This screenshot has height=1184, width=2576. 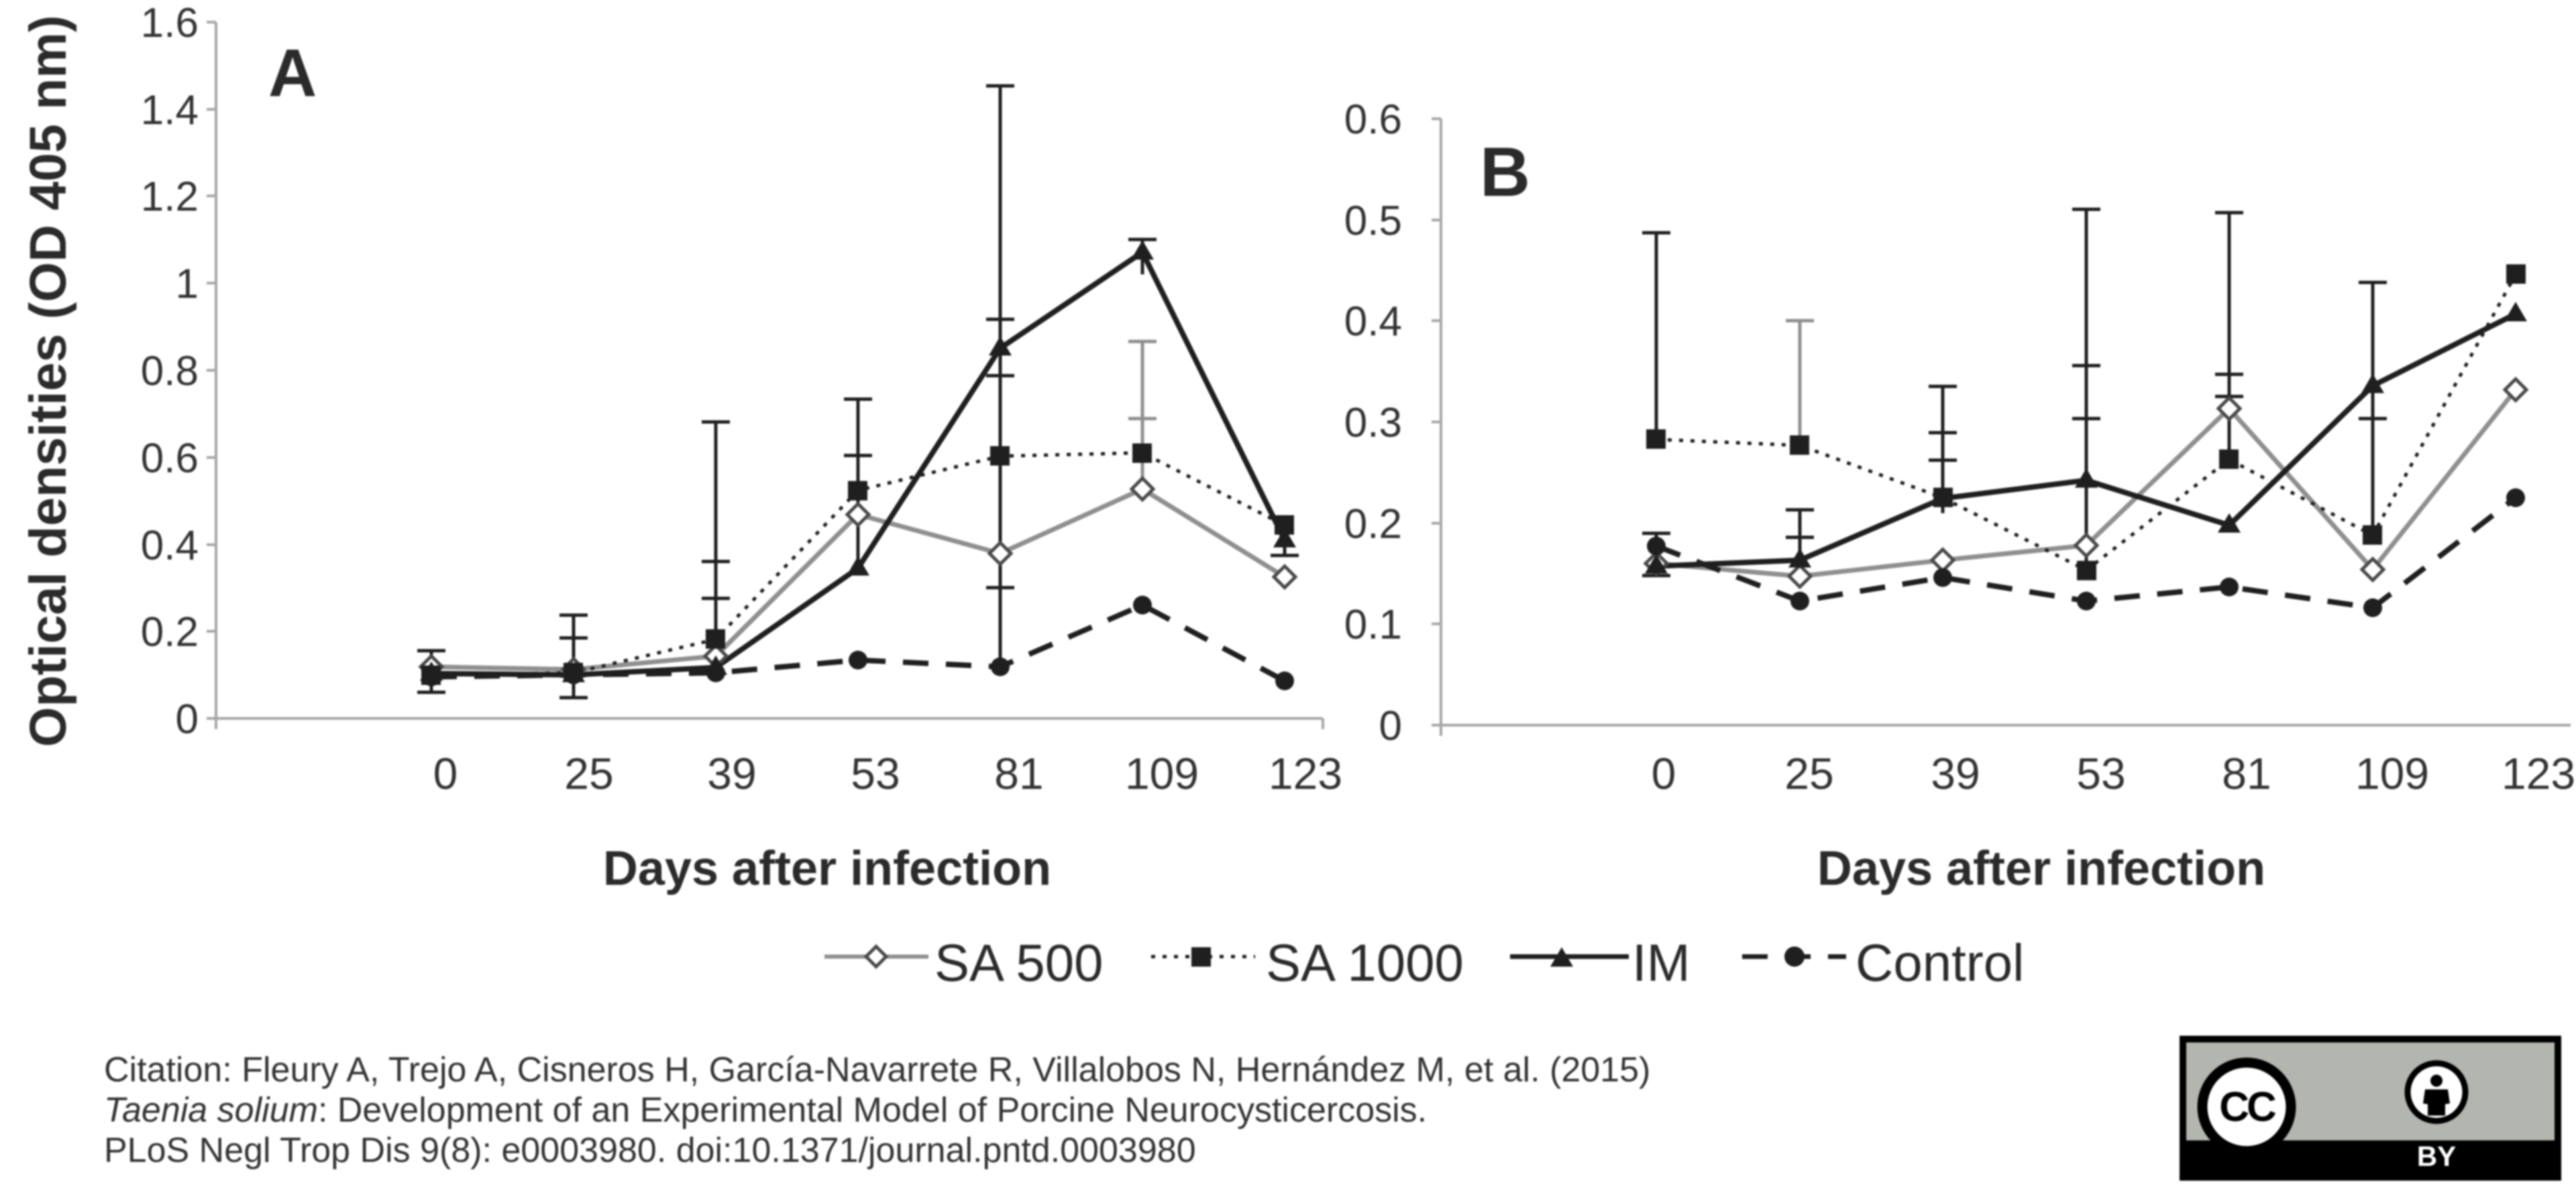 What do you see at coordinates (170, 371) in the screenshot?
I see `svg-text: 0.8` at bounding box center [170, 371].